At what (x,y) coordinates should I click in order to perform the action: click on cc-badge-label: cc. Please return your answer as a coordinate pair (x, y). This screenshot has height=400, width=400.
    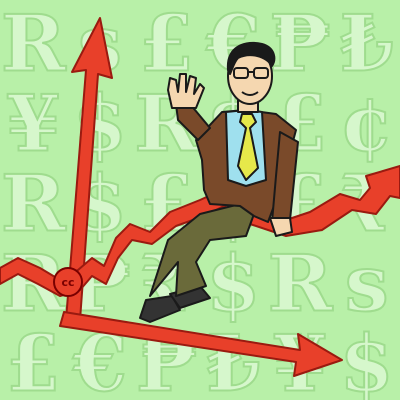
    Looking at the image, I should click on (67, 282).